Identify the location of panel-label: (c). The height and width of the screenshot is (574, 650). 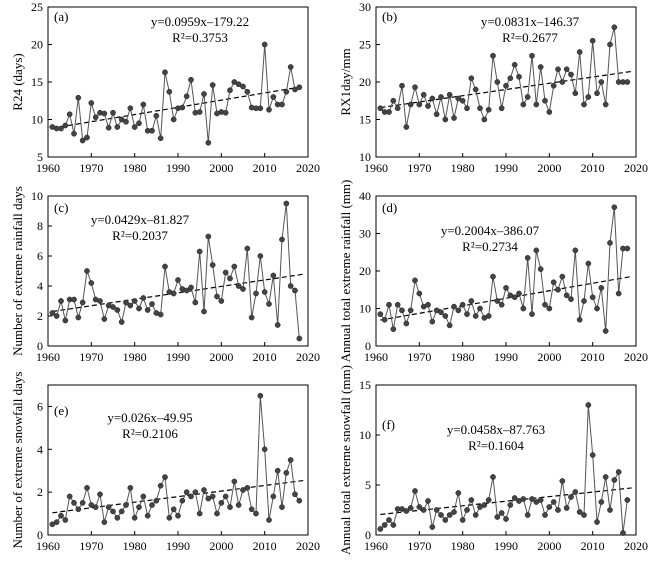
(61, 207).